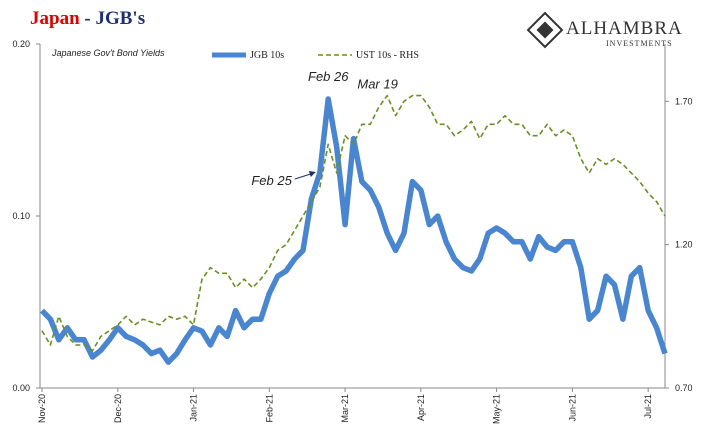  I want to click on x-tick-label: Mar-21, so click(345, 408).